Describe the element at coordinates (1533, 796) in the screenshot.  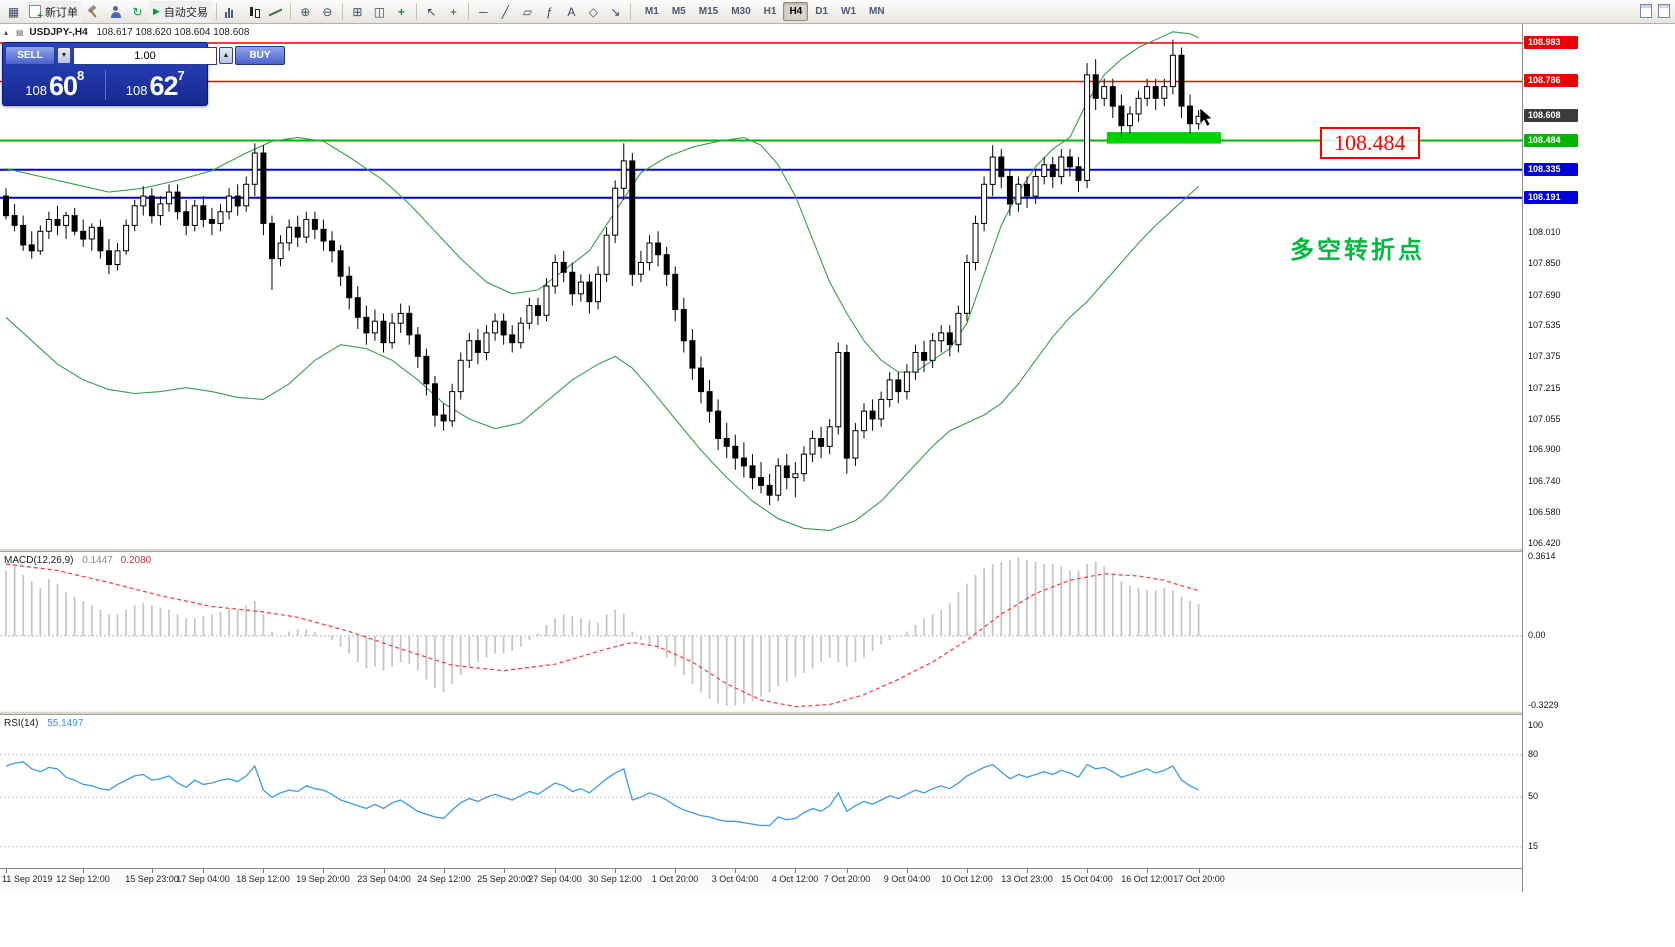
I see `rsi-scale-tick: 50` at that location.